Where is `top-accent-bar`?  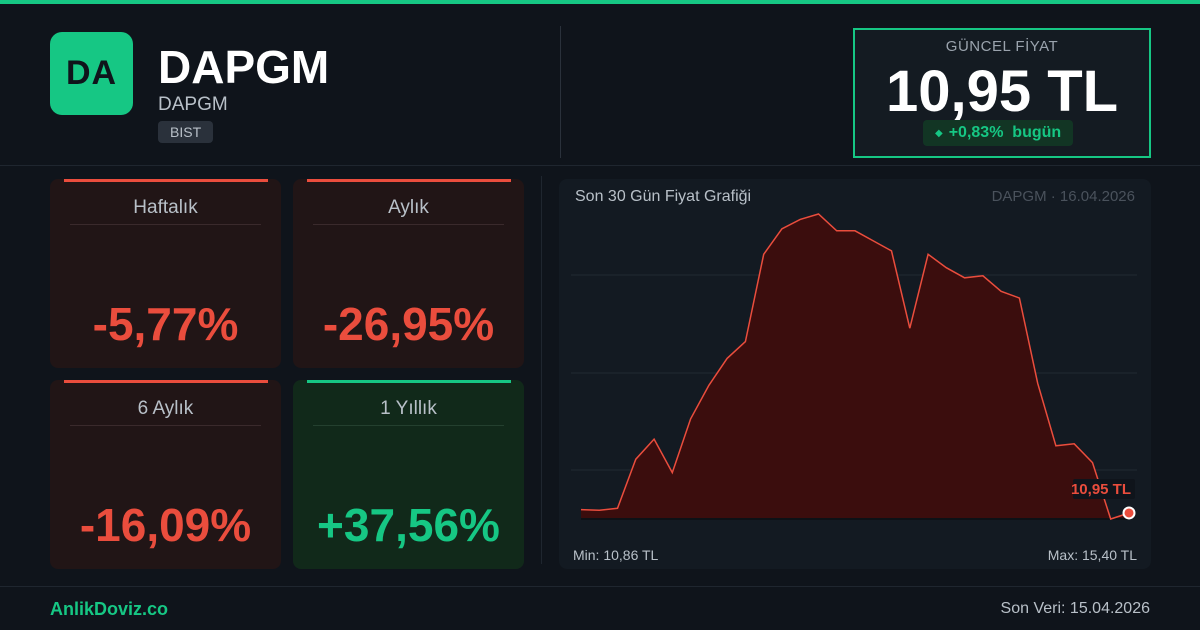
top-accent-bar is located at coordinates (600, 2).